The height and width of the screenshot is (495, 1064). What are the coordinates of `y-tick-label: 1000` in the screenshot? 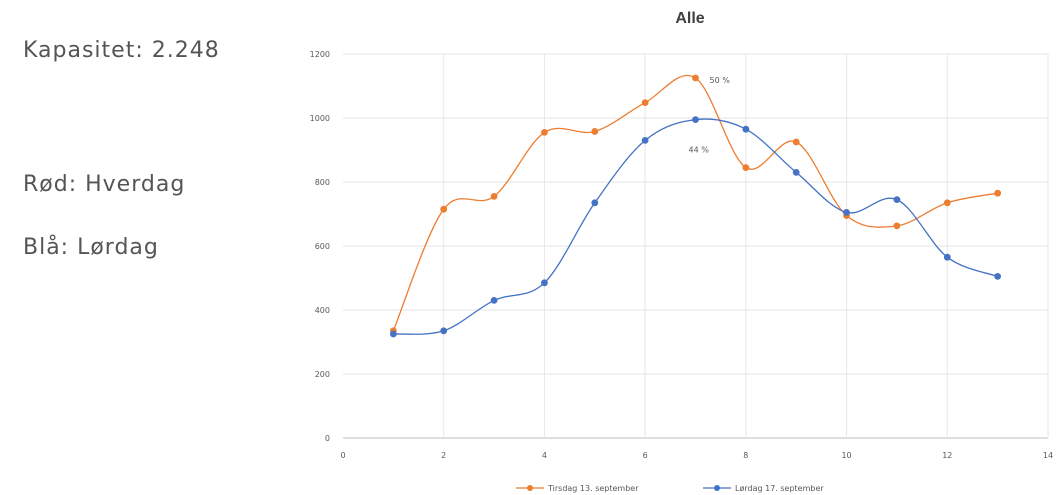 It's located at (320, 118).